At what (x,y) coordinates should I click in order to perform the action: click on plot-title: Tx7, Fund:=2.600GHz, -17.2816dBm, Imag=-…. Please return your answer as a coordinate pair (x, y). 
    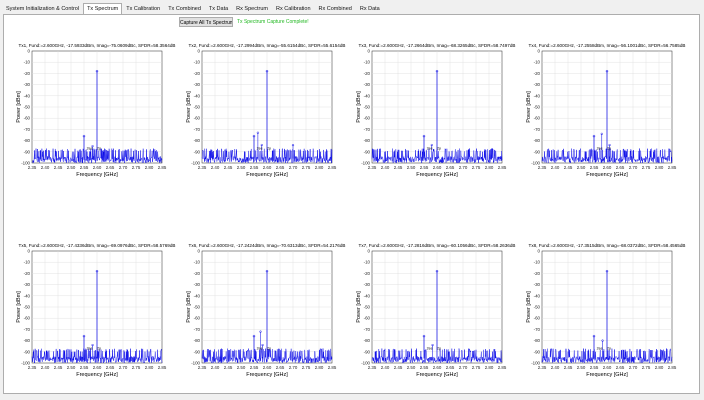
    Looking at the image, I should click on (437, 245).